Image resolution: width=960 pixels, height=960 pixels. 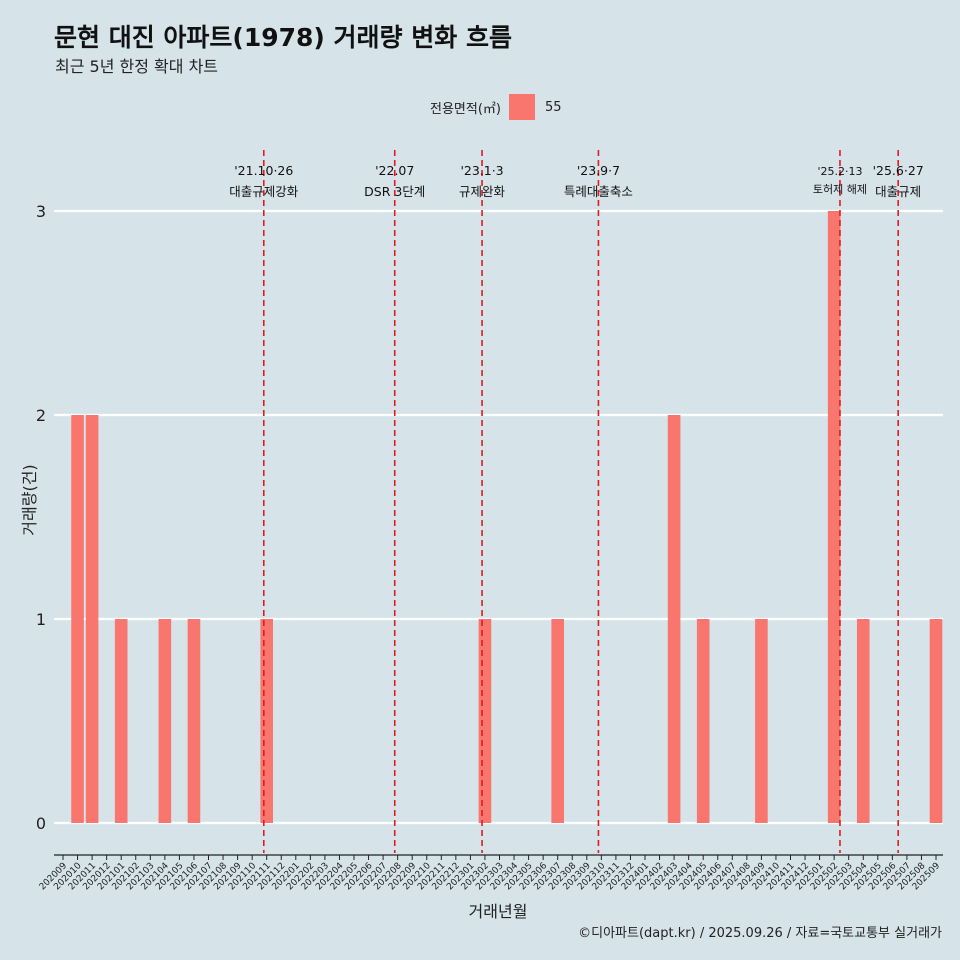 I want to click on legend-title: 전용면적(㎡), so click(x=465, y=109).